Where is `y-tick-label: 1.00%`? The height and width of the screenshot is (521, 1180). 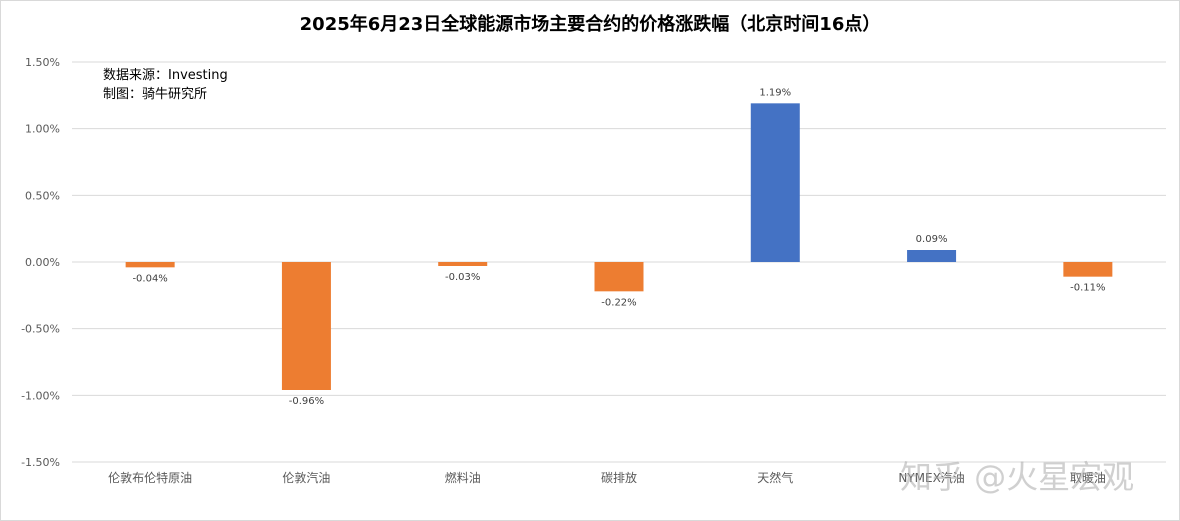 y-tick-label: 1.00% is located at coordinates (42, 129).